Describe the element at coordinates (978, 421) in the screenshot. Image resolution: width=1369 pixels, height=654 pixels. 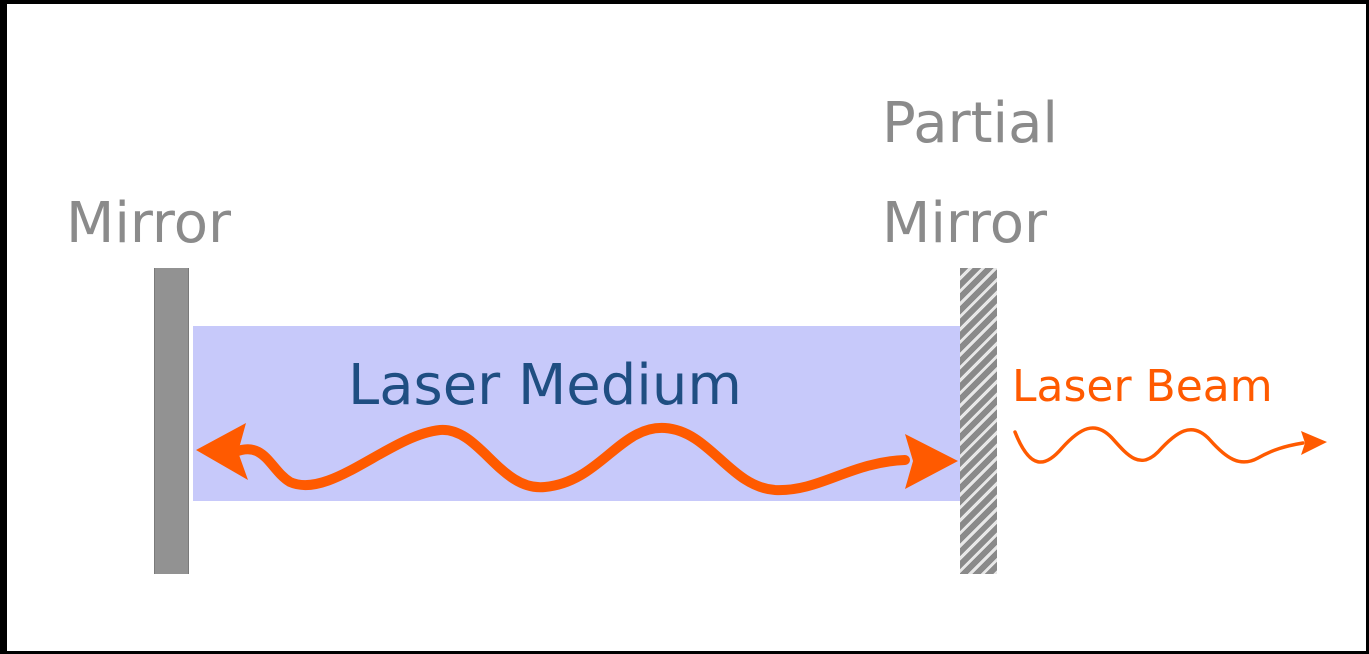
I see `partial-mirror` at that location.